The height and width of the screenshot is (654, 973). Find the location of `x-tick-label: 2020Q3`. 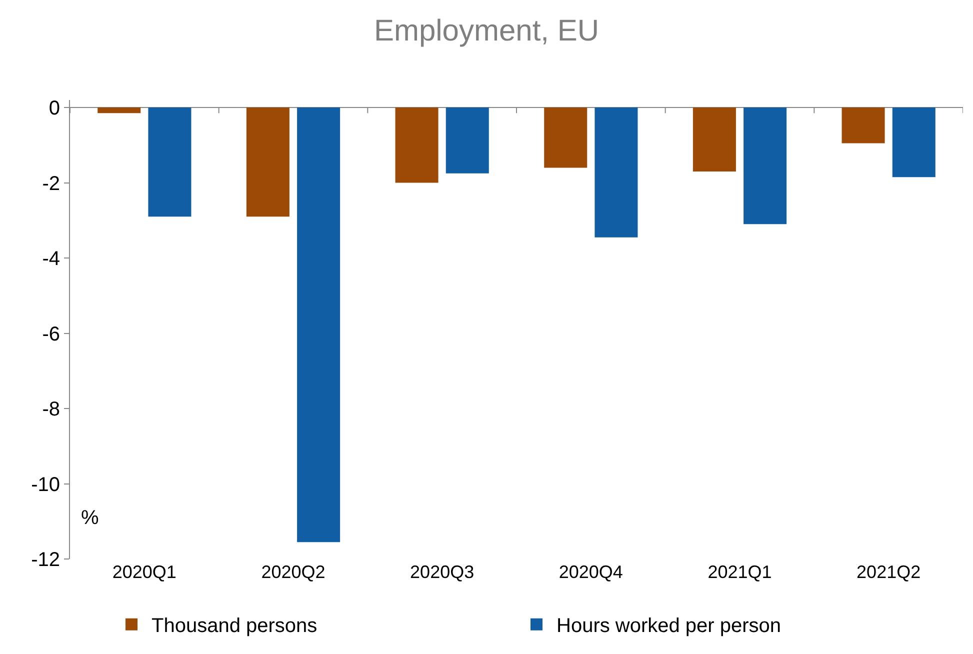

x-tick-label: 2020Q3 is located at coordinates (442, 572).